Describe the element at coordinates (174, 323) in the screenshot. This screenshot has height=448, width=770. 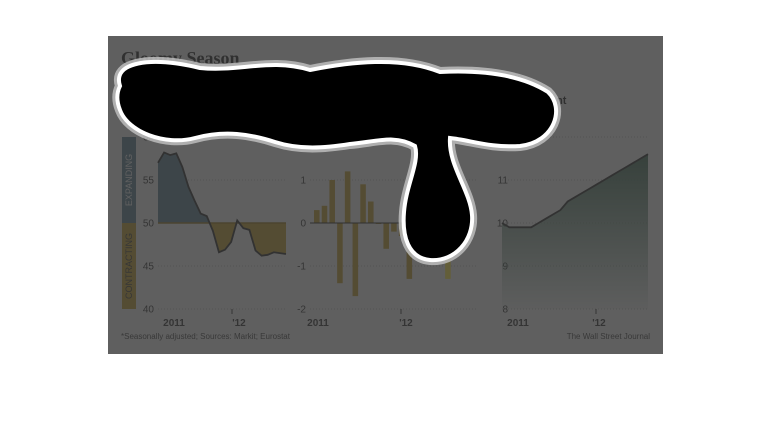
I see `pmi-x-tick-label: 2011` at that location.